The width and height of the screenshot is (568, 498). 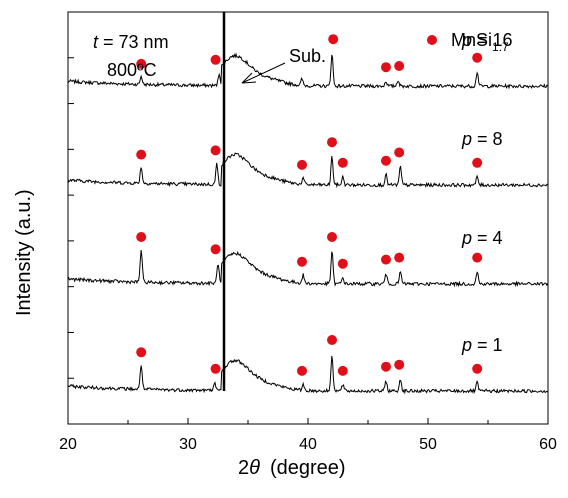 What do you see at coordinates (71, 218) in the screenshot?
I see `y-ticks` at bounding box center [71, 218].